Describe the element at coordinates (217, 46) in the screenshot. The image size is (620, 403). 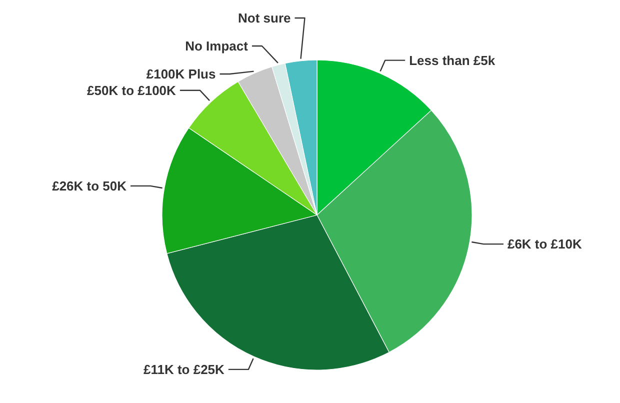
I see `slice-label: No Impact` at that location.